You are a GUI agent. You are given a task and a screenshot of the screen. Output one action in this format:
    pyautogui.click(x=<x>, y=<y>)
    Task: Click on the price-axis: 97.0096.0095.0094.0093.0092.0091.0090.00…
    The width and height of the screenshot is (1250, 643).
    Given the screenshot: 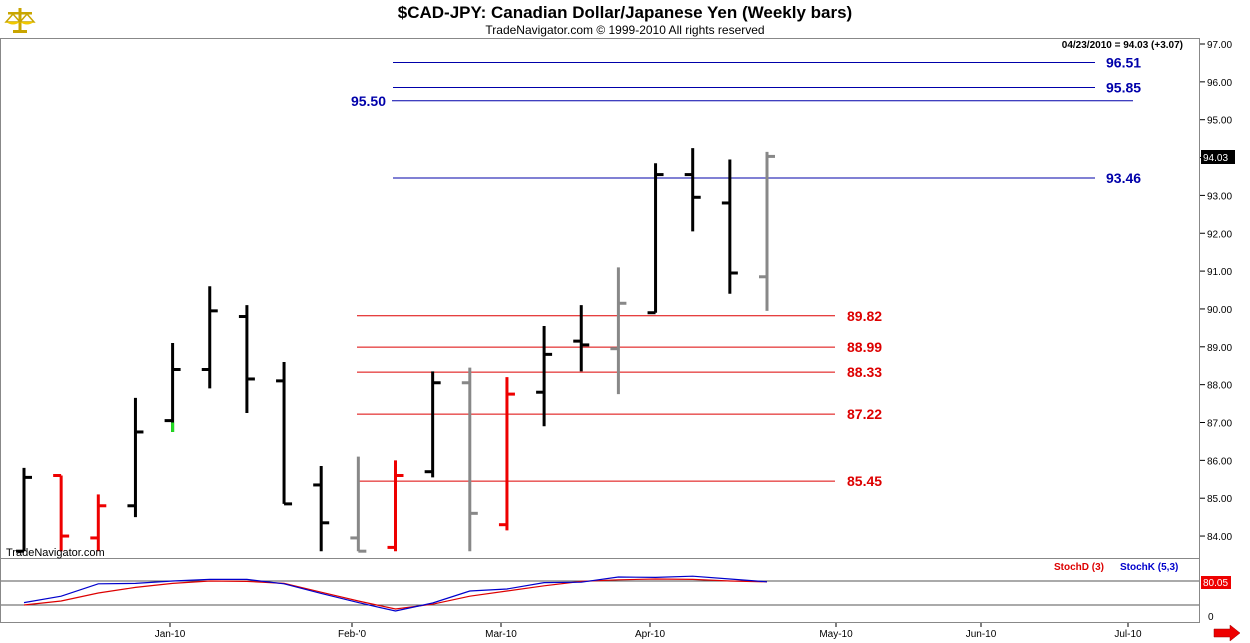 What is the action you would take?
    pyautogui.click(x=1216, y=291)
    